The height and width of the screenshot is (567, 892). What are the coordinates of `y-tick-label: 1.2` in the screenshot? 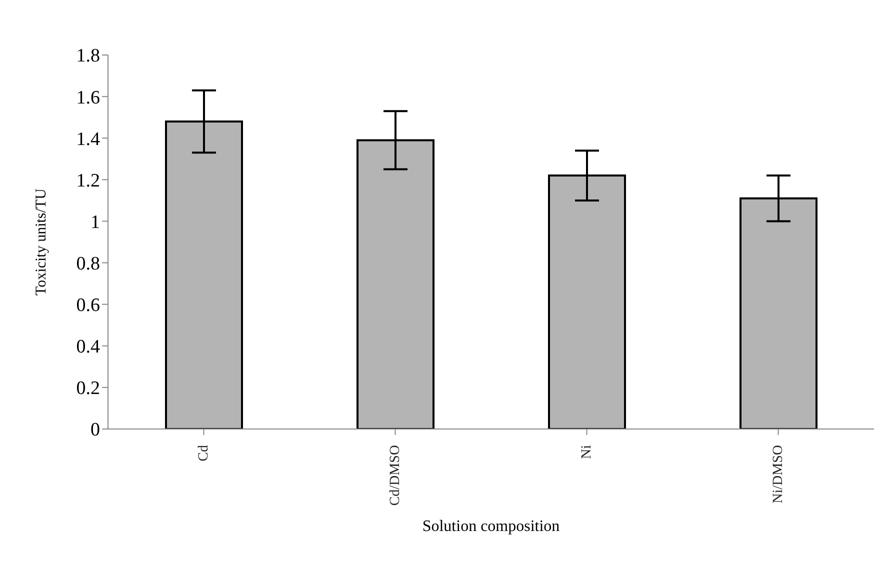 It's located at (88, 181).